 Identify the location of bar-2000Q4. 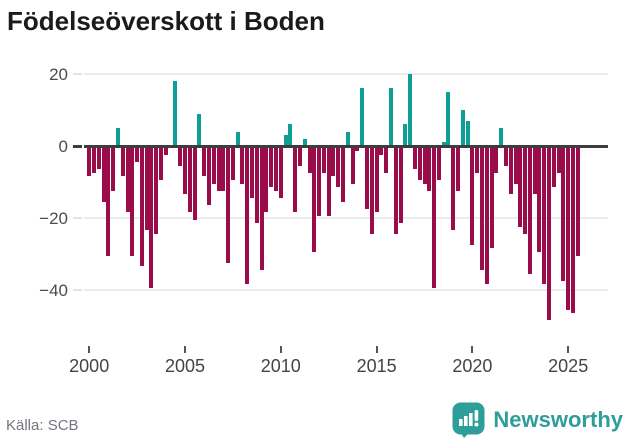
(103, 174).